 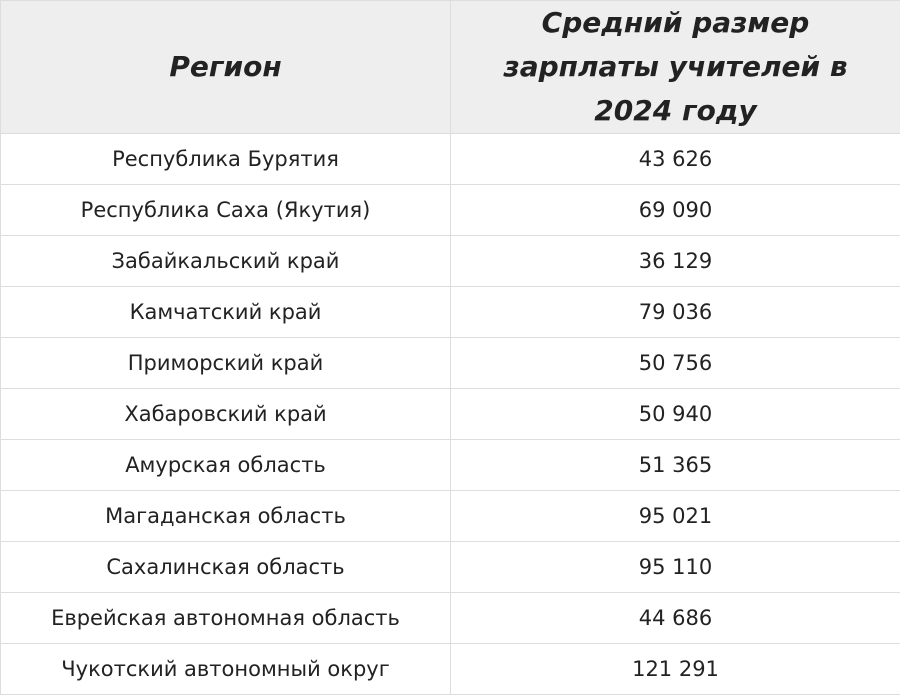 I want to click on table-row: Чукотский автономный округ 121 291, so click(x=450, y=669).